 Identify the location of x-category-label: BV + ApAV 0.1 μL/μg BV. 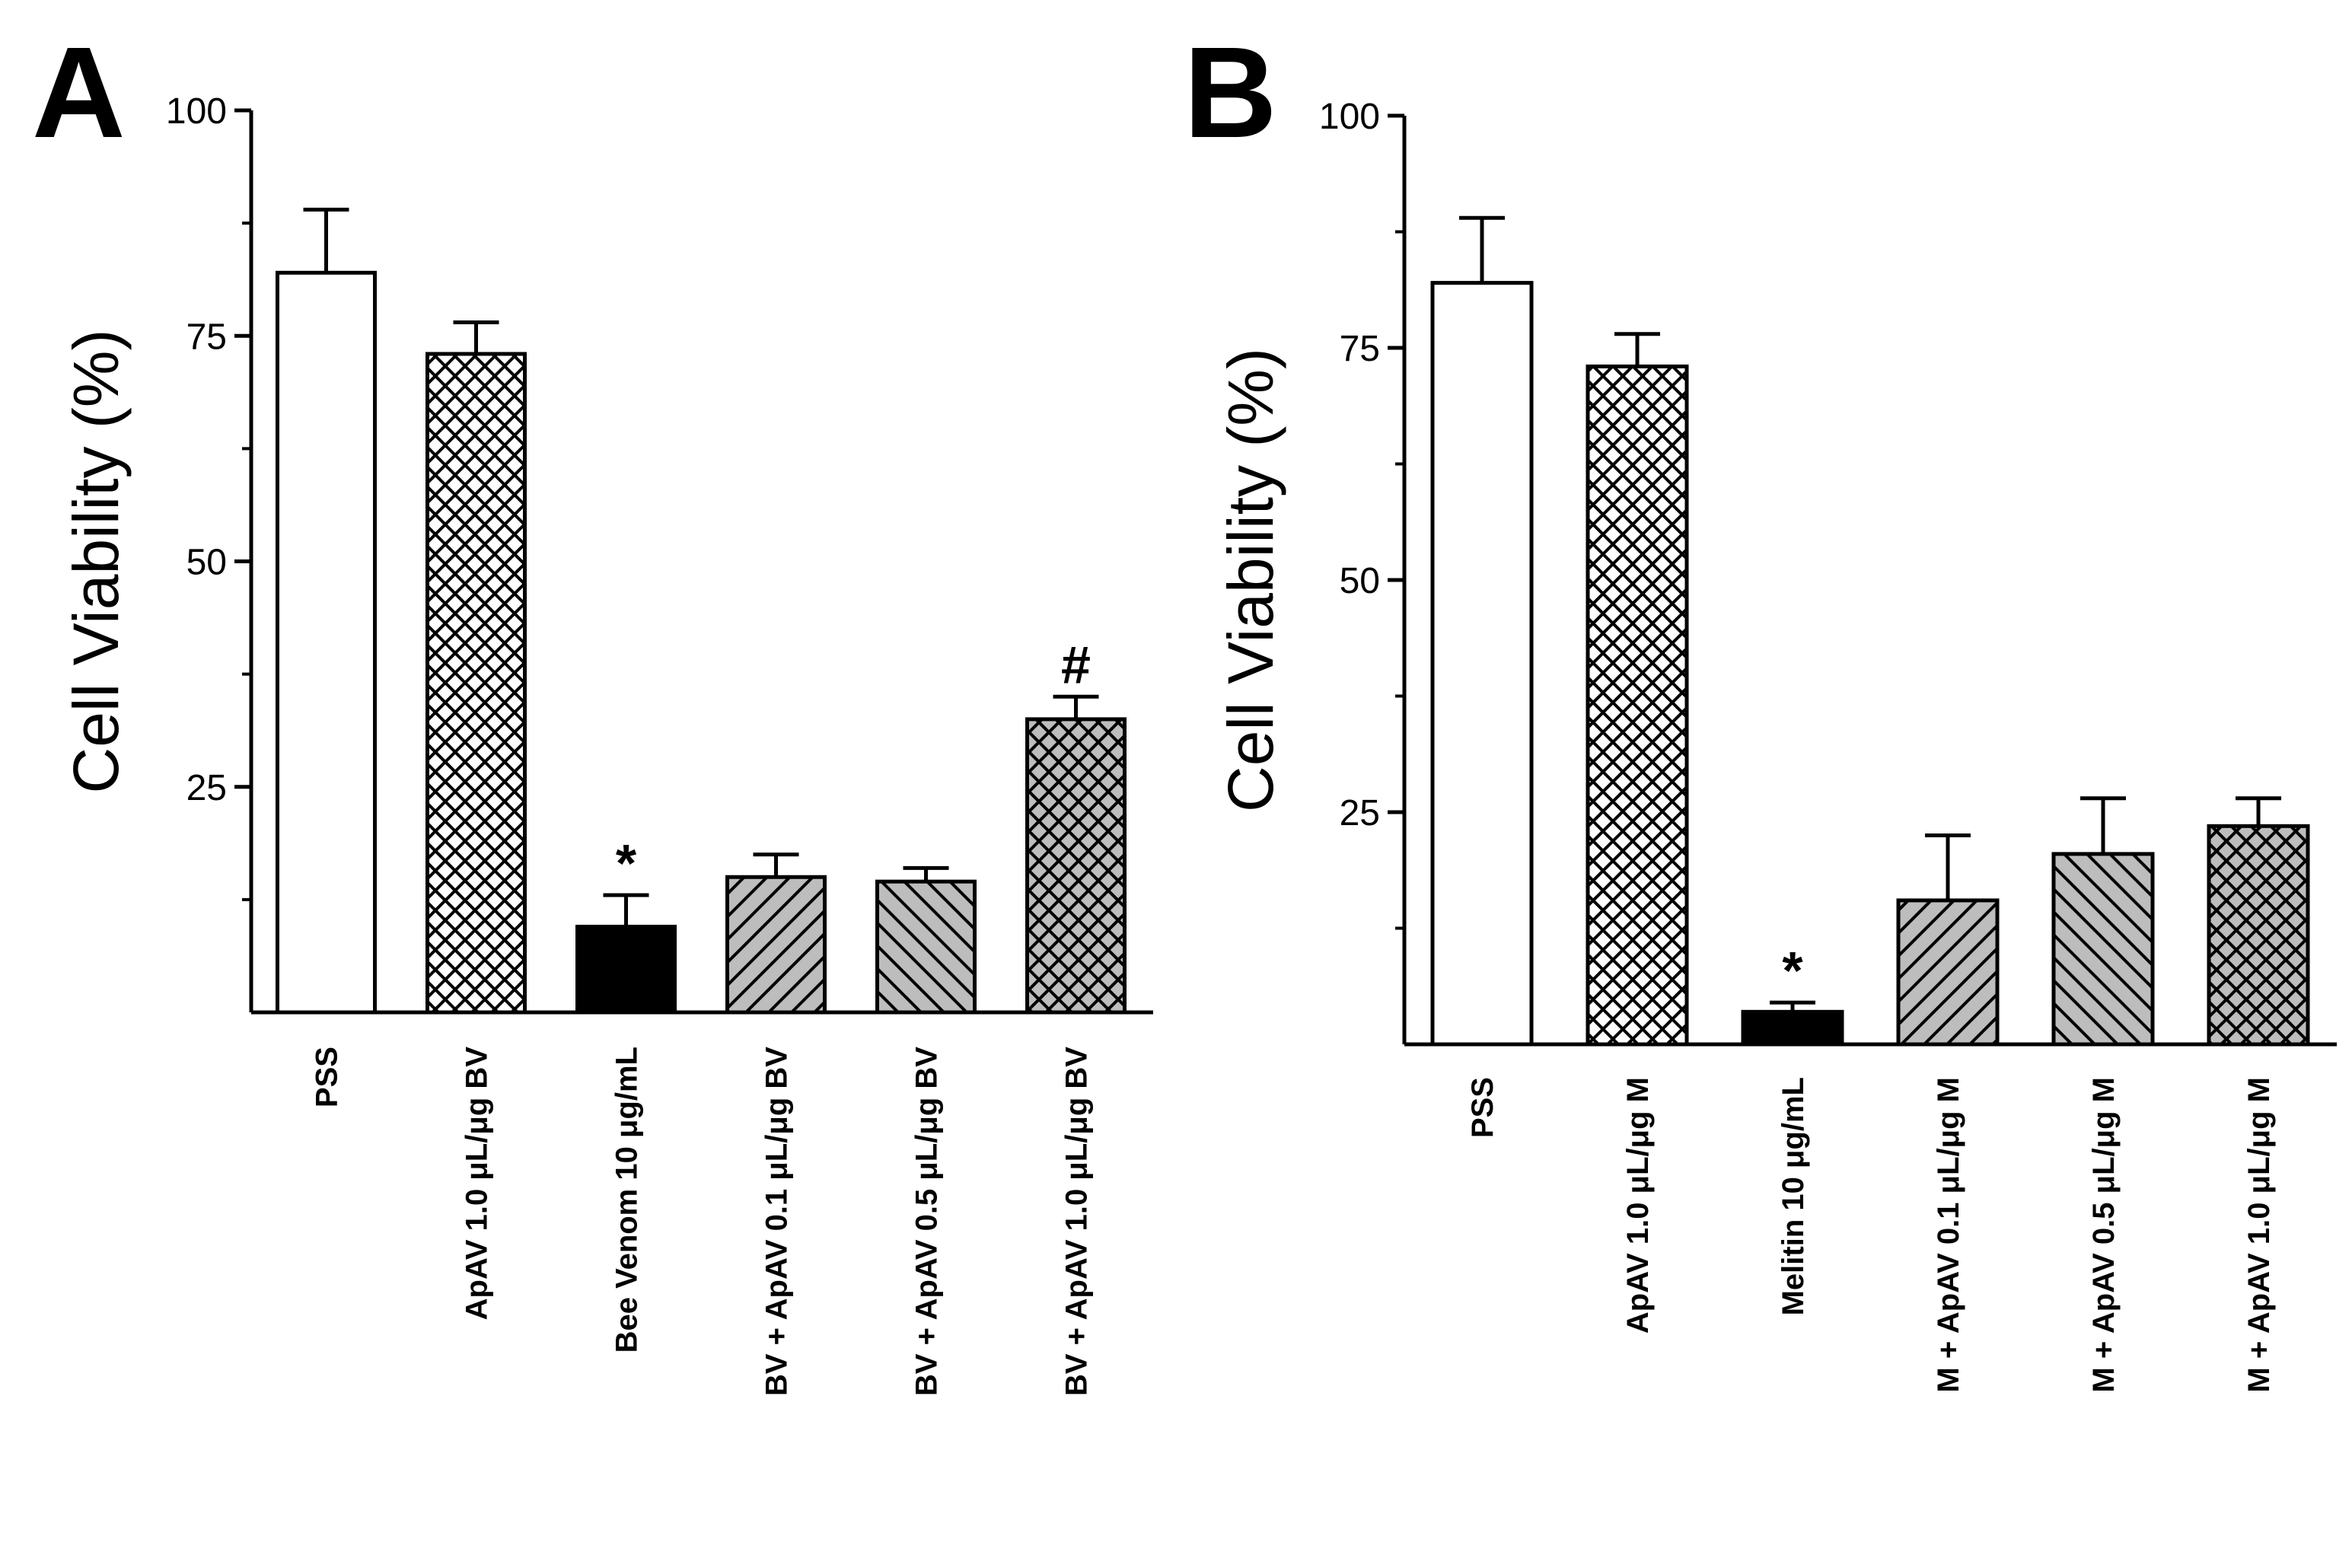
(777, 1221).